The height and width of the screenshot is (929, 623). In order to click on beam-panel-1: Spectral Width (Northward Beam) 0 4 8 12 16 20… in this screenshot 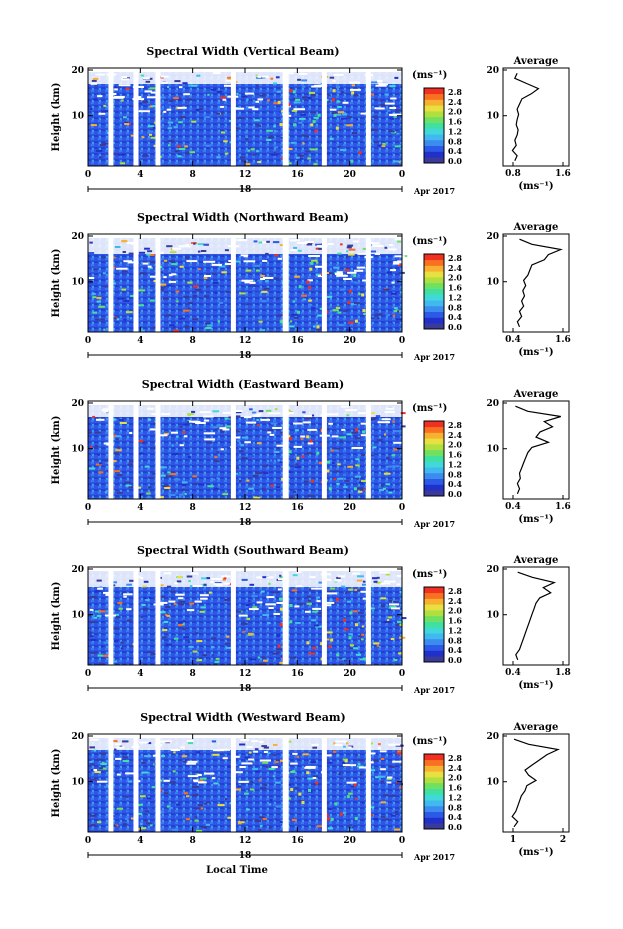, I will do `click(311, 286)`.